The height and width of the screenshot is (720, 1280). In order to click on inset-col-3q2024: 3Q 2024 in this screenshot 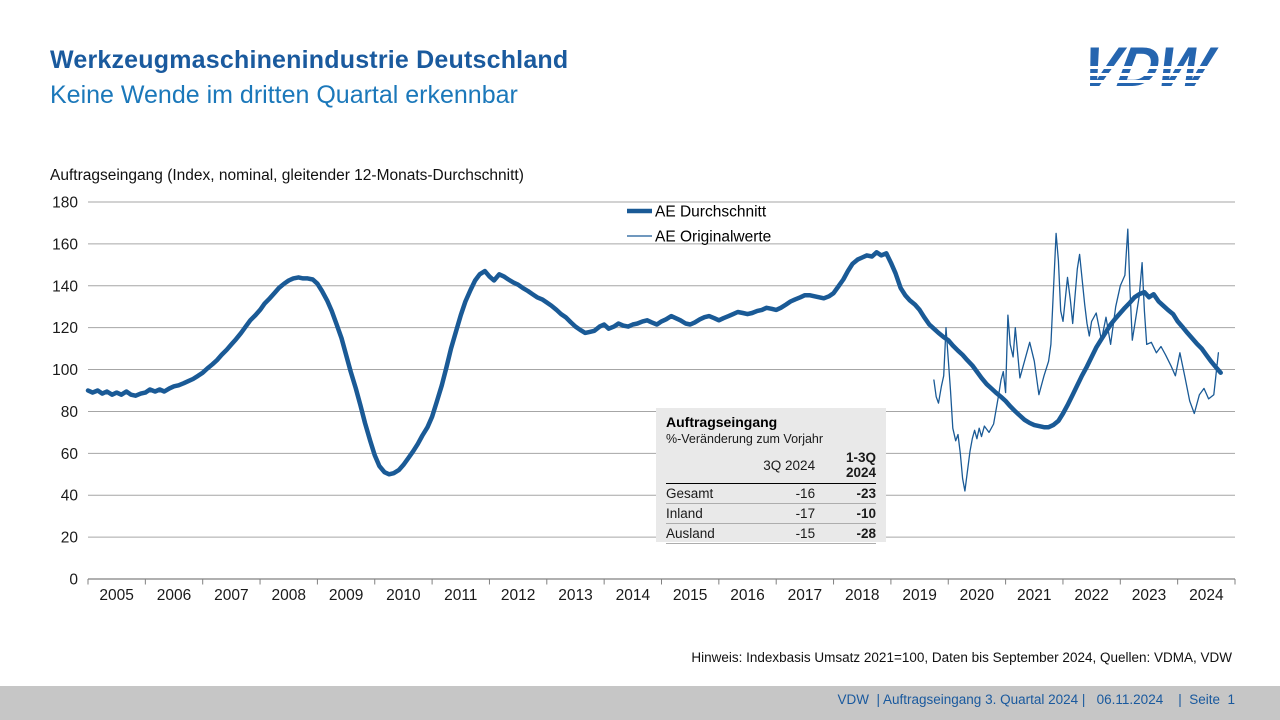, I will do `click(787, 466)`.